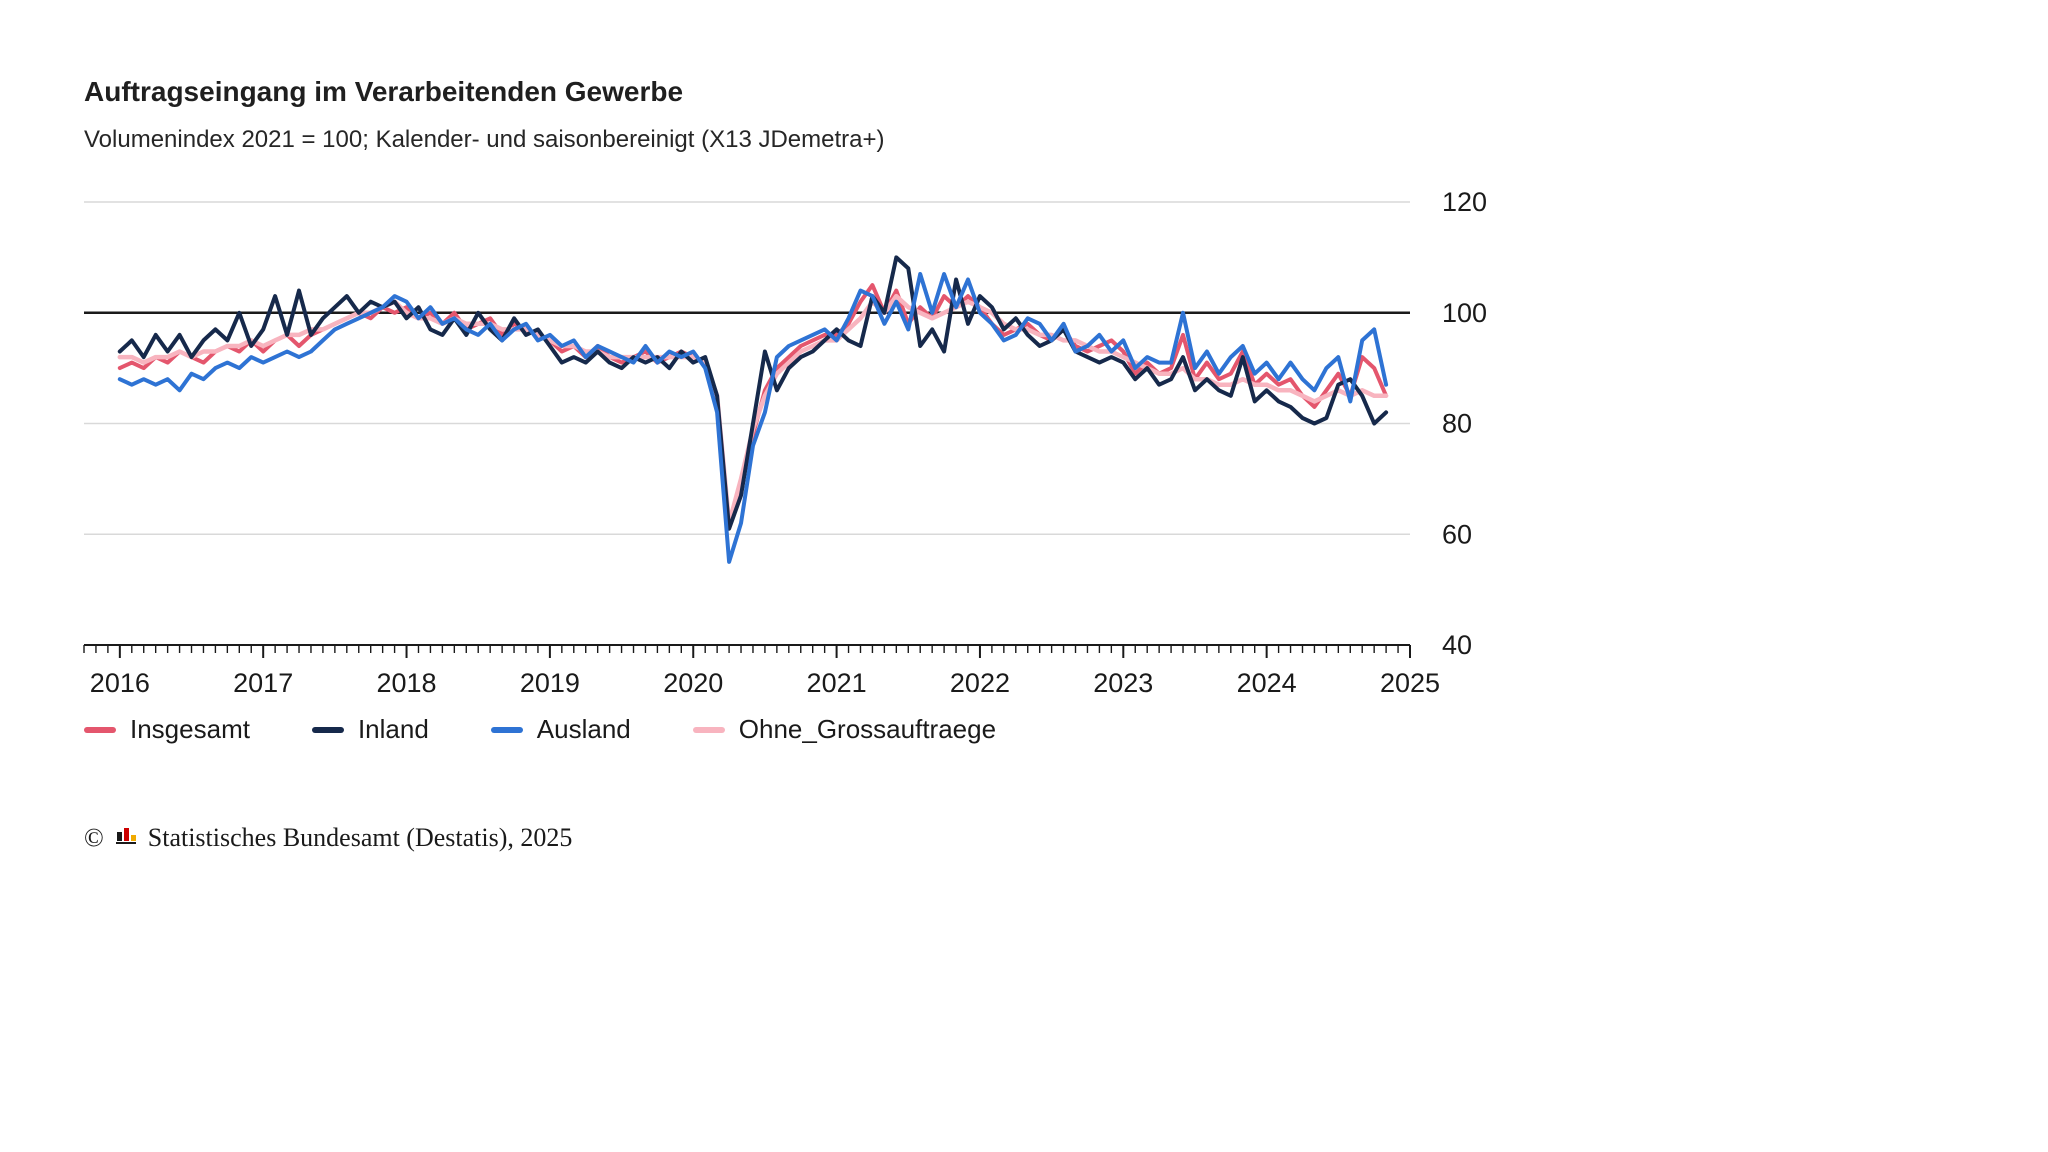 The width and height of the screenshot is (2048, 1152). What do you see at coordinates (583, 729) in the screenshot?
I see `legend-label-ausland: Ausland` at bounding box center [583, 729].